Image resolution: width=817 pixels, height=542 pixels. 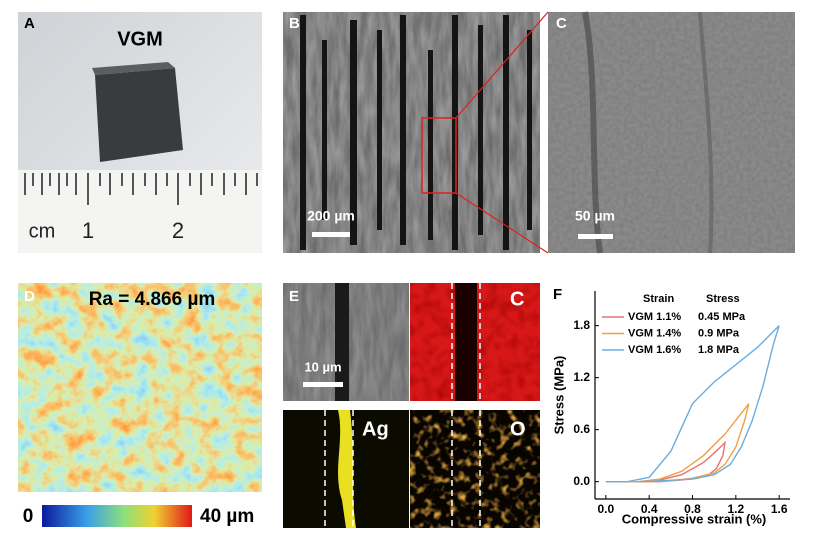 What do you see at coordinates (671, 132) in the screenshot?
I see `panel-c: C 50 µm` at bounding box center [671, 132].